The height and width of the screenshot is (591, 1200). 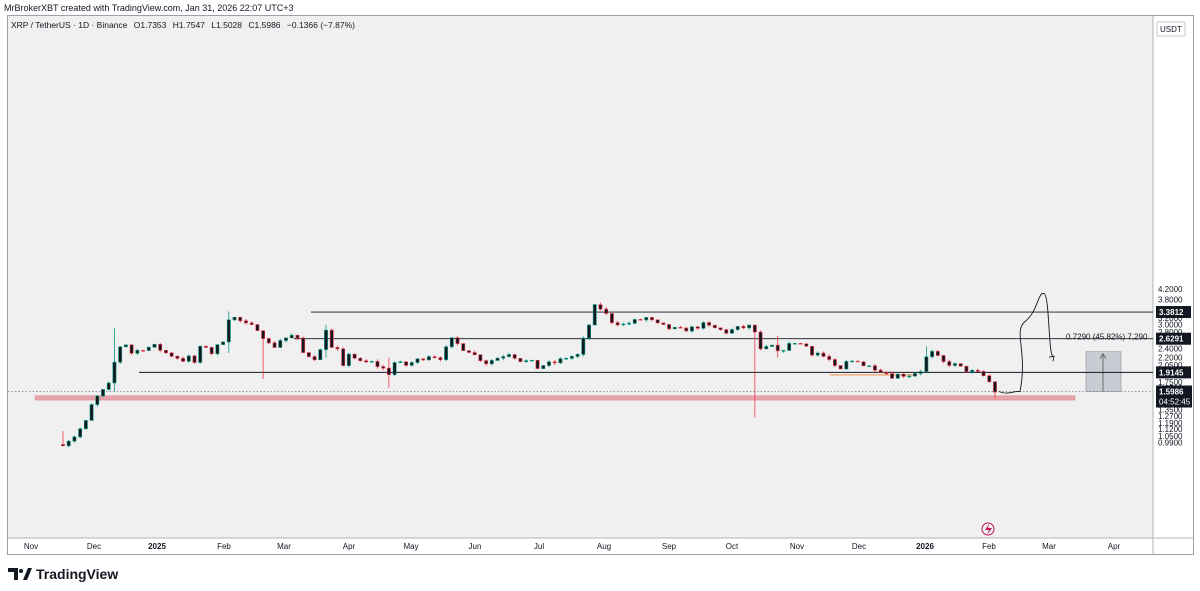 What do you see at coordinates (69, 25) in the screenshot?
I see `legend-symbol: XRP / TetherUS · 1D · Binance` at bounding box center [69, 25].